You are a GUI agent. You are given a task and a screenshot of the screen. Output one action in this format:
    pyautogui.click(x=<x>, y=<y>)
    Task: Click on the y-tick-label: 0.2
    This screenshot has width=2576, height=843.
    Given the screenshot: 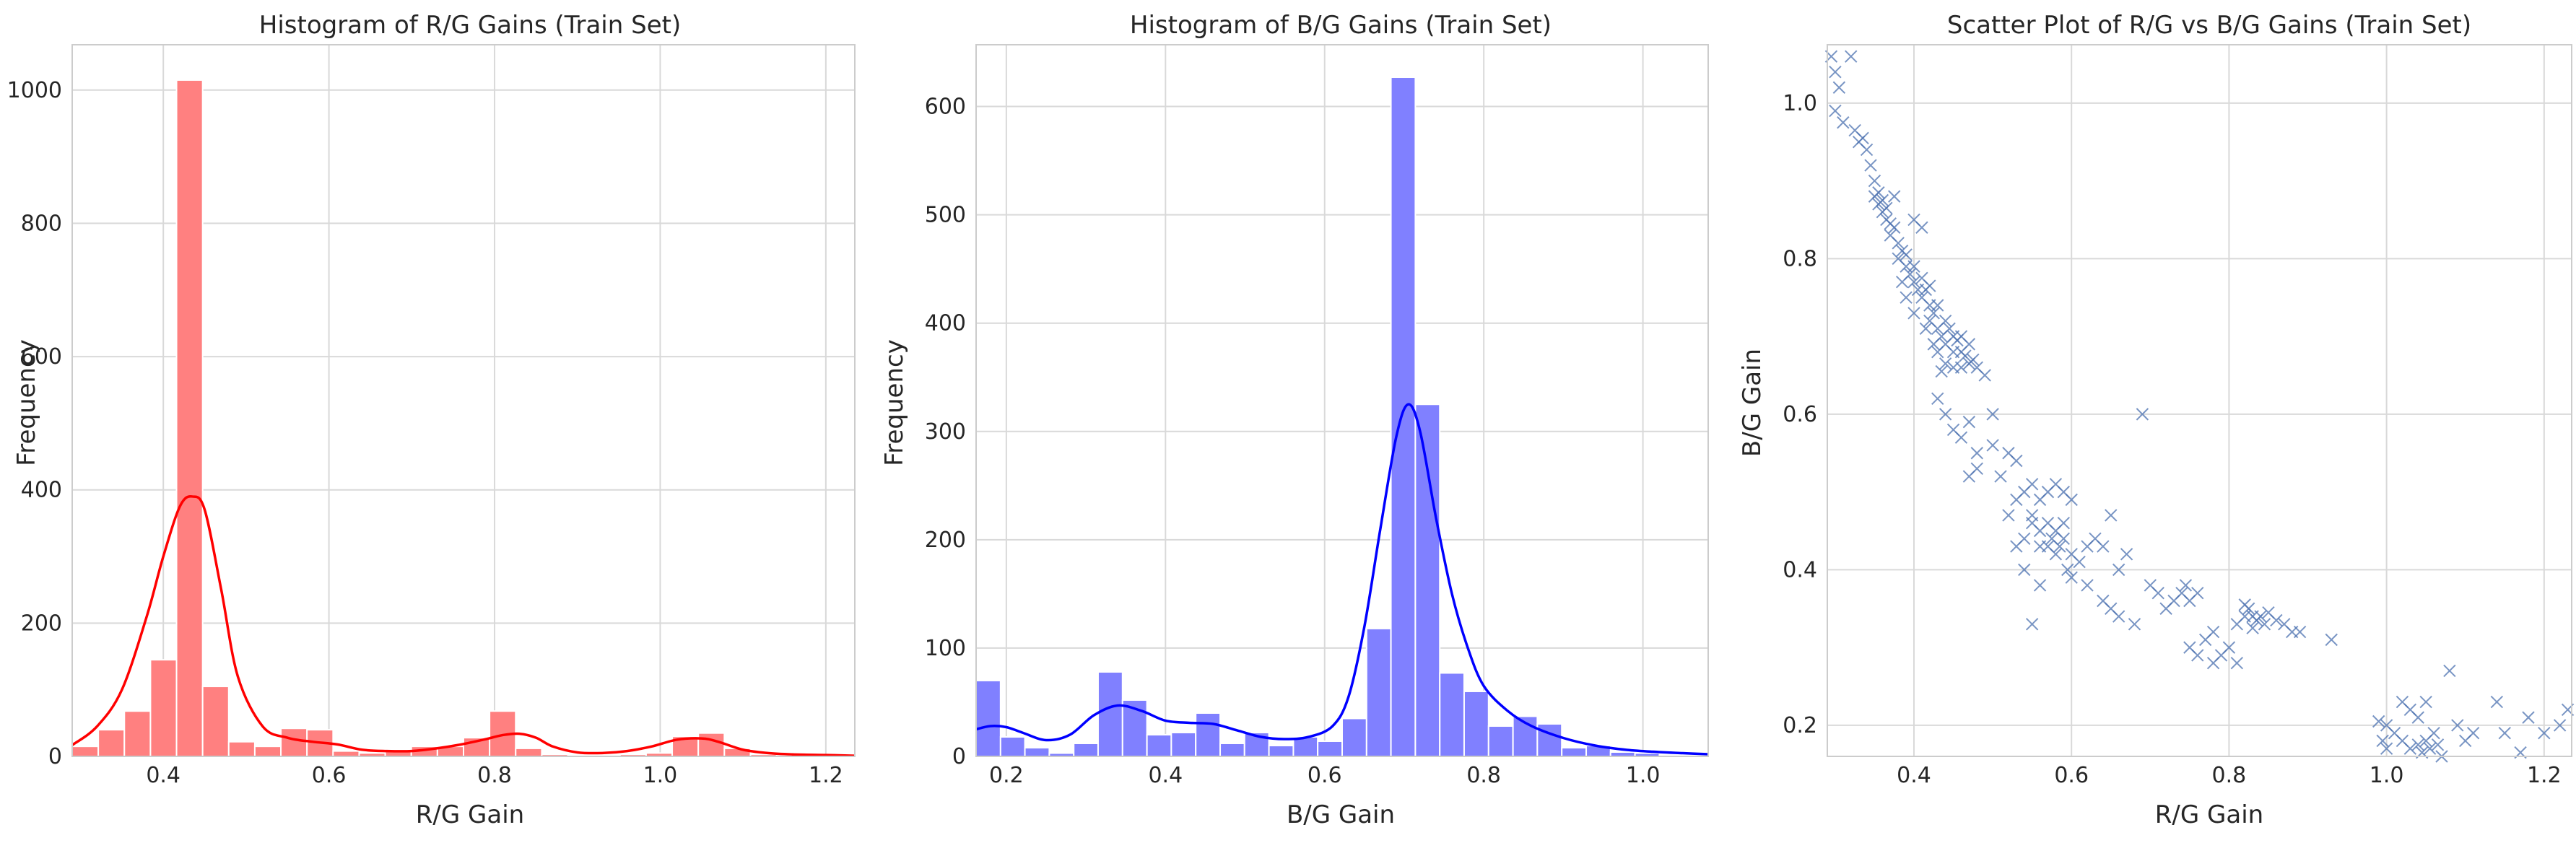 What is the action you would take?
    pyautogui.click(x=1800, y=725)
    